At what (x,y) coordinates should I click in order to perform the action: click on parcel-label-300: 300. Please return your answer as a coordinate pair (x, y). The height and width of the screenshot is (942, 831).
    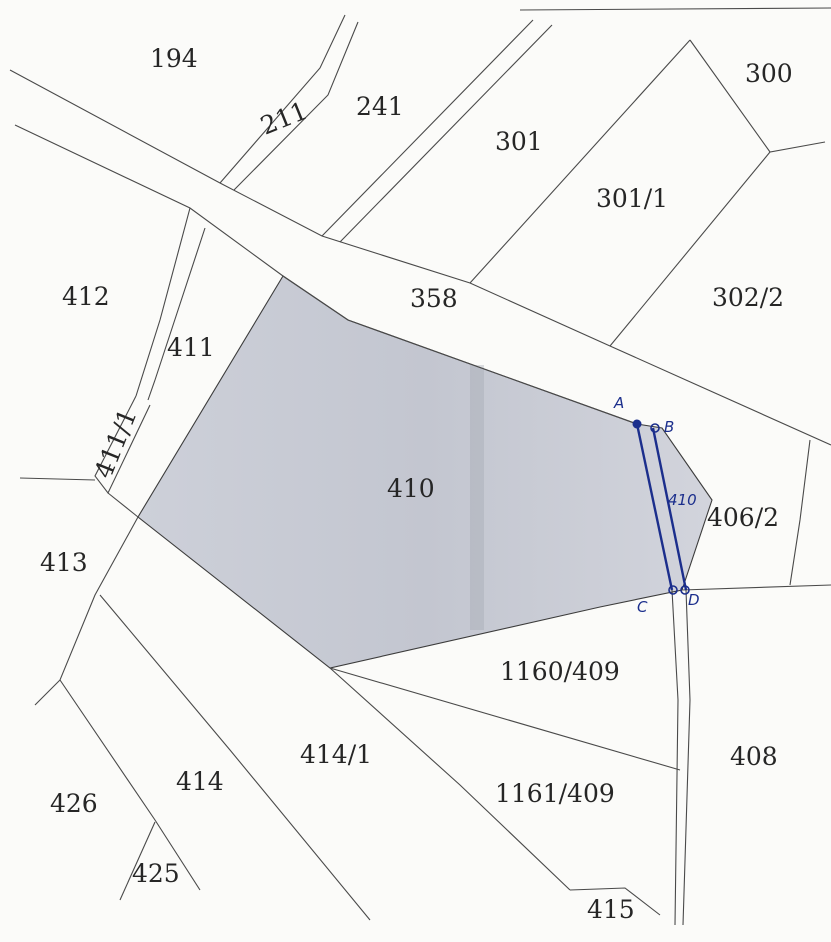
    Looking at the image, I should click on (769, 73).